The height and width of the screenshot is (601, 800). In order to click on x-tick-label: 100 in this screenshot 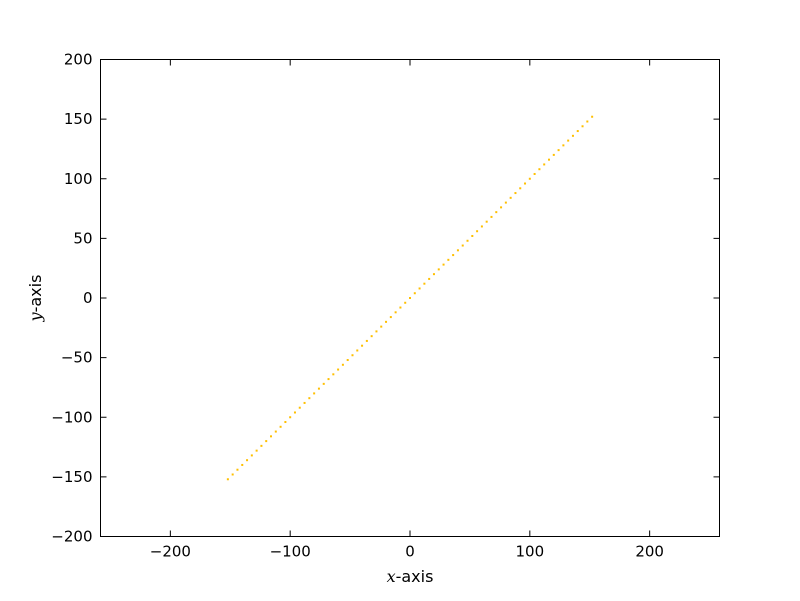, I will do `click(530, 552)`.